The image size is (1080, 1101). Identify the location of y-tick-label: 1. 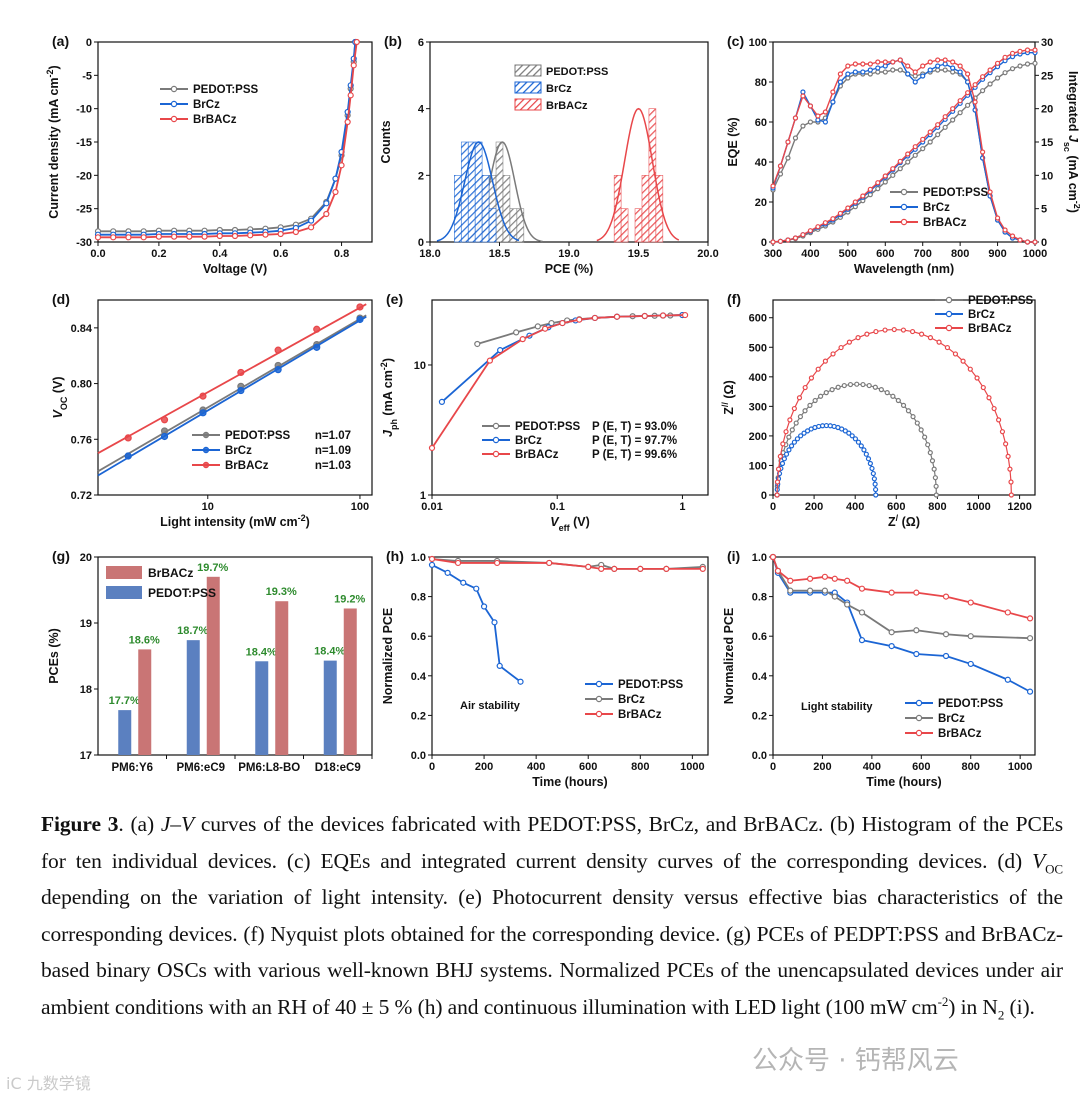
(423, 496).